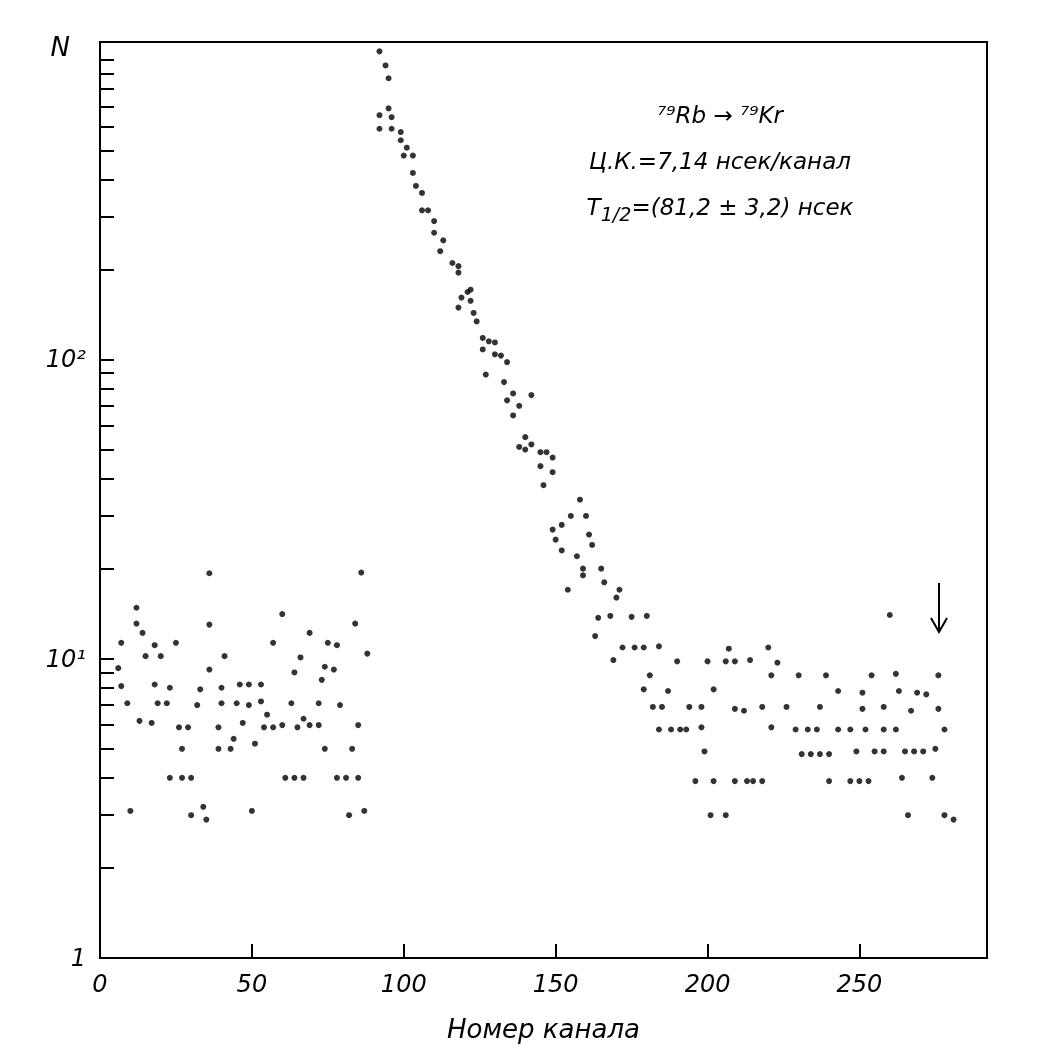 This screenshot has width=1049, height=1062. I want to click on x-tick-label: 200, so click(707, 984).